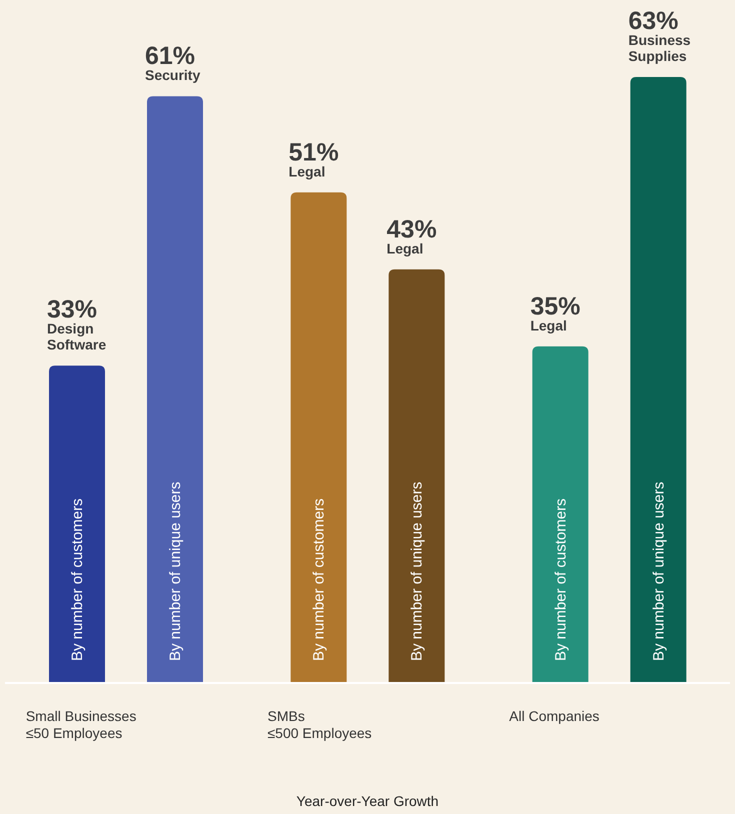 The image size is (735, 814). I want to click on series-label: By number of customers, so click(77, 579).